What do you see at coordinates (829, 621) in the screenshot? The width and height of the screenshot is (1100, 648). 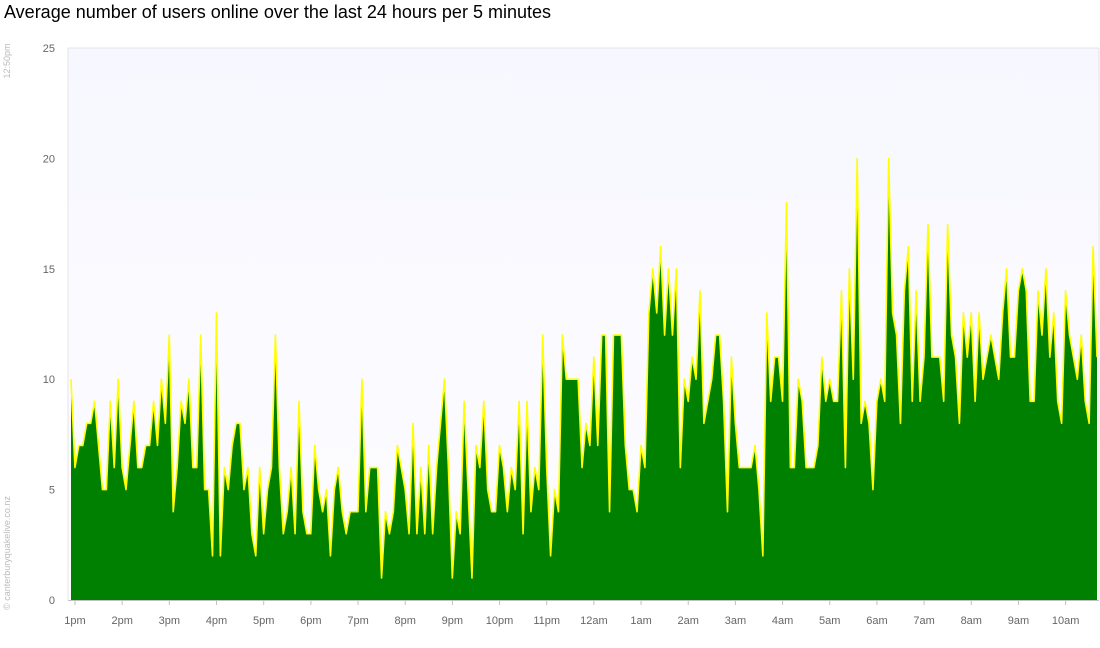 I see `x-tick-label: 5am` at bounding box center [829, 621].